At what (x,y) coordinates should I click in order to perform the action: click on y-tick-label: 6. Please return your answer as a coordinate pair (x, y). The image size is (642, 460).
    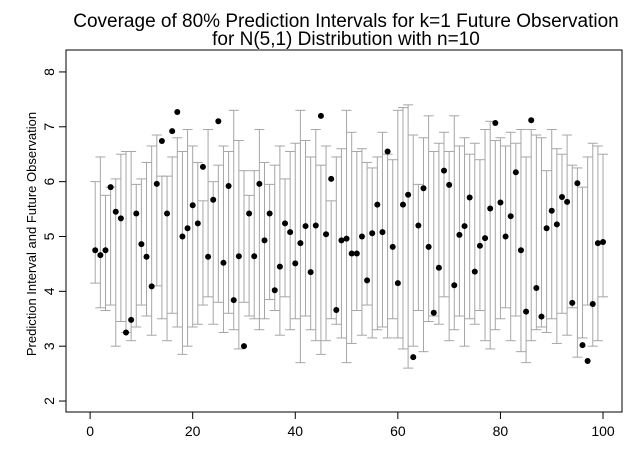
    Looking at the image, I should click on (49, 182).